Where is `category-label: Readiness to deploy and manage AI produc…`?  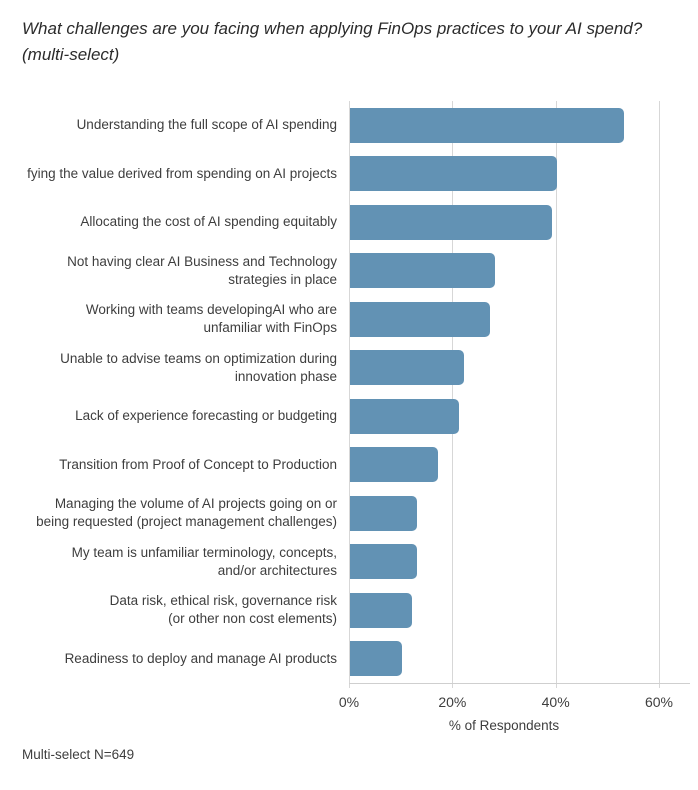 category-label: Readiness to deploy and manage AI produc… is located at coordinates (200, 658).